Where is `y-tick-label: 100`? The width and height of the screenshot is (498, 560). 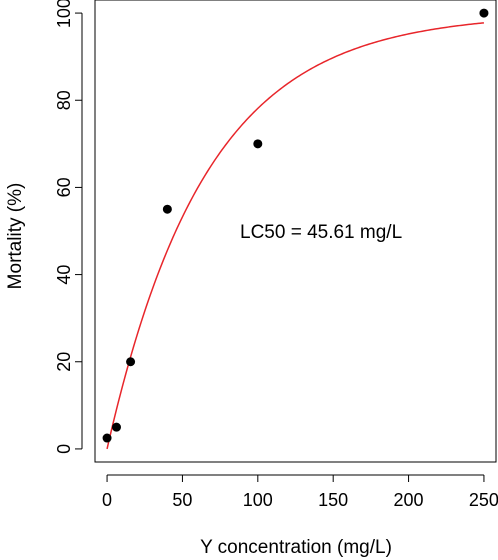 y-tick-label: 100 is located at coordinates (64, 14).